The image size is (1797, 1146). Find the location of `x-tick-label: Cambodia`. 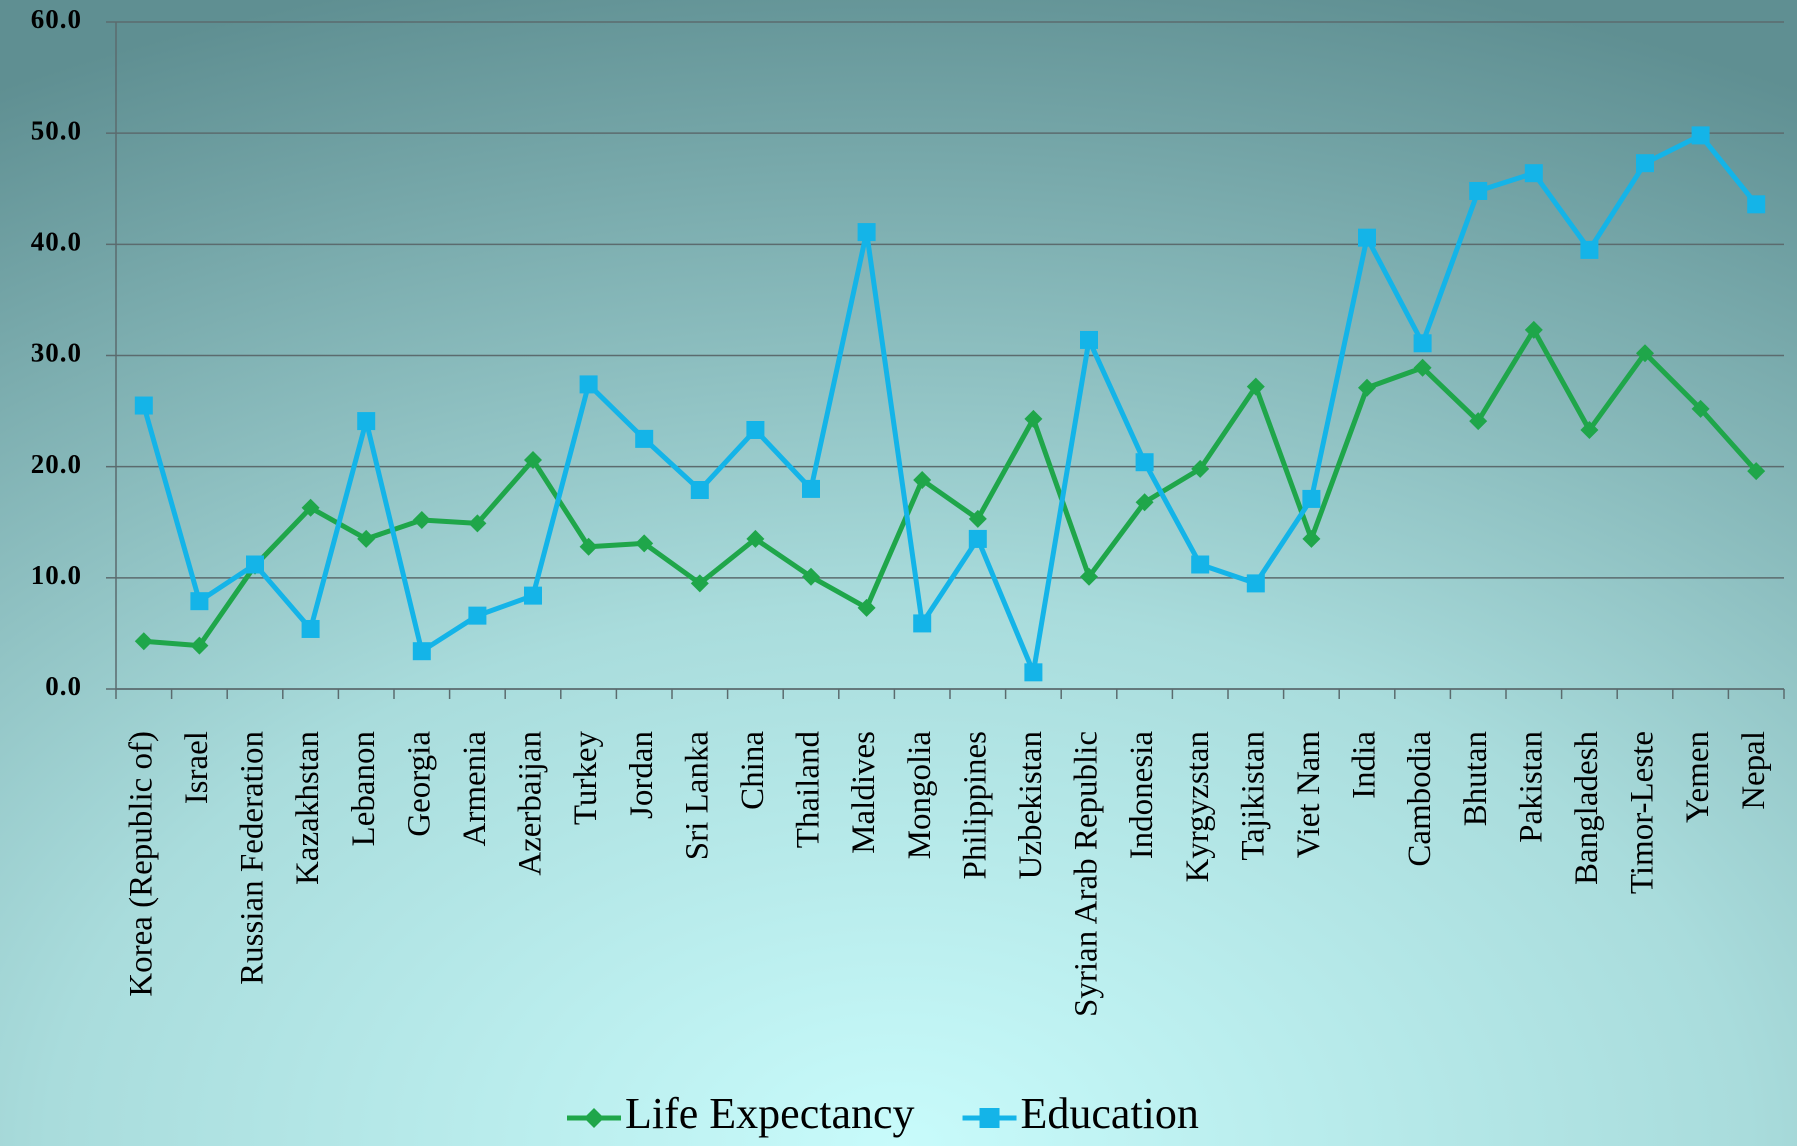

x-tick-label: Cambodia is located at coordinates (1420, 799).